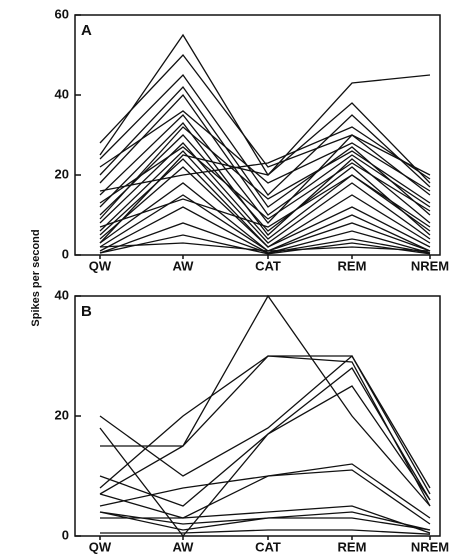 Image resolution: width=455 pixels, height=556 pixels. I want to click on y-axis-label: Spikes per second, so click(36, 277).